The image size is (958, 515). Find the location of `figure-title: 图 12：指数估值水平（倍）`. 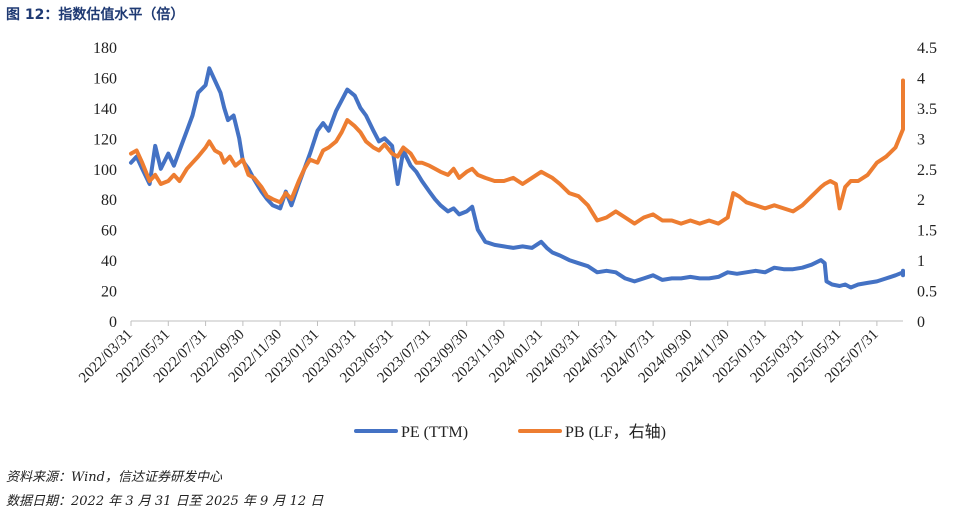

figure-title: 图 12：指数估值水平（倍） is located at coordinates (95, 15).